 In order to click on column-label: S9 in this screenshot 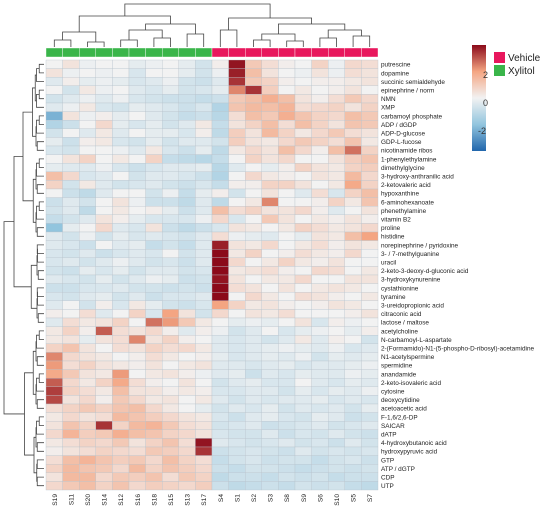, I will do `click(304, 498)`.